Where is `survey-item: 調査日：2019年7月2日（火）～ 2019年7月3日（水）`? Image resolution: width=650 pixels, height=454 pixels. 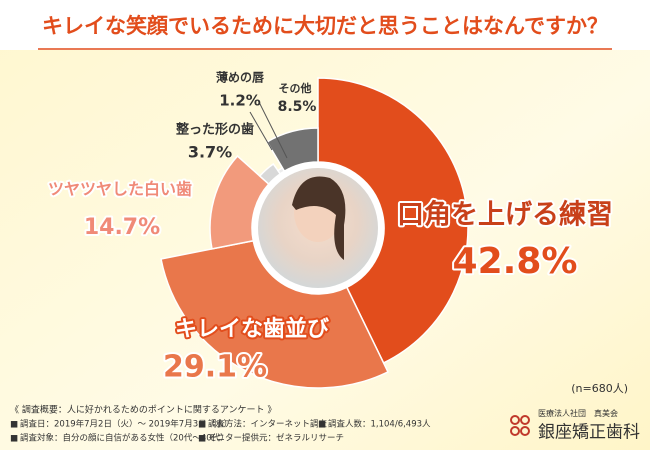 survey-item: 調査日：2019年7月2日（火）～ 2019年7月3日（水） is located at coordinates (126, 424).